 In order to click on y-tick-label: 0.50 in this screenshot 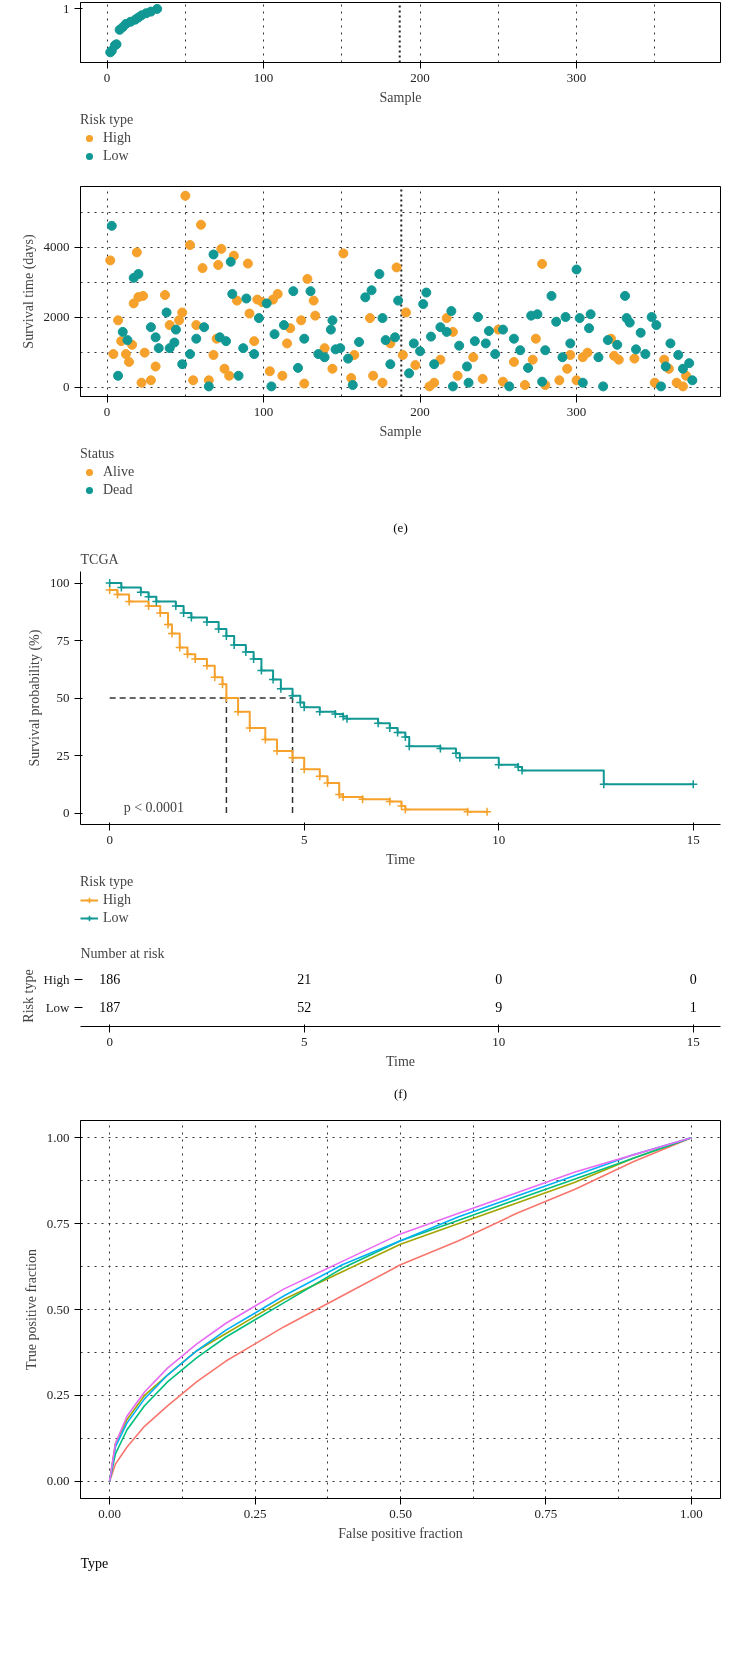, I will do `click(58, 1309)`.